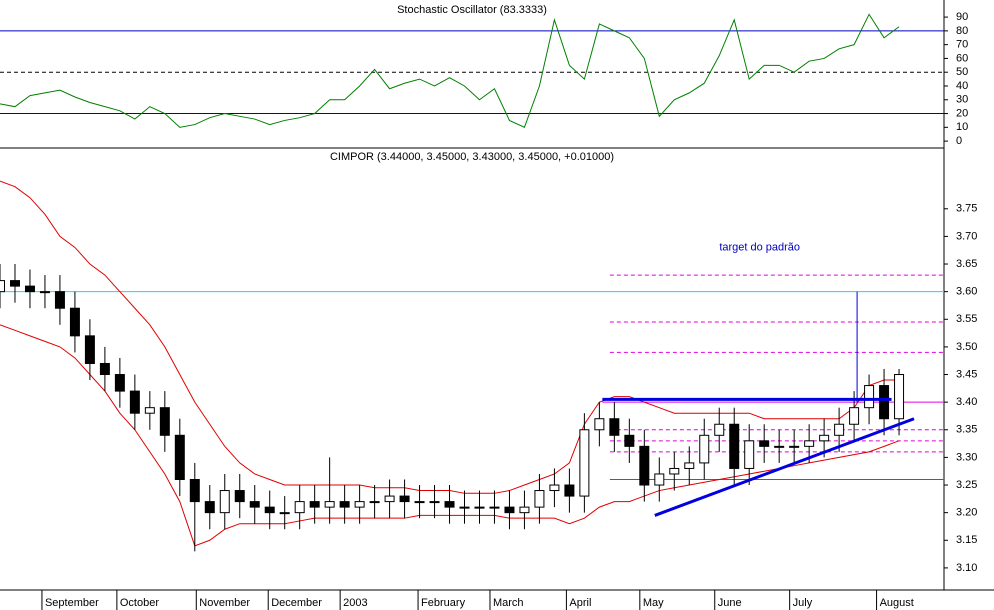  Describe the element at coordinates (966, 513) in the screenshot. I see `y-tick-label: 3.20` at that location.